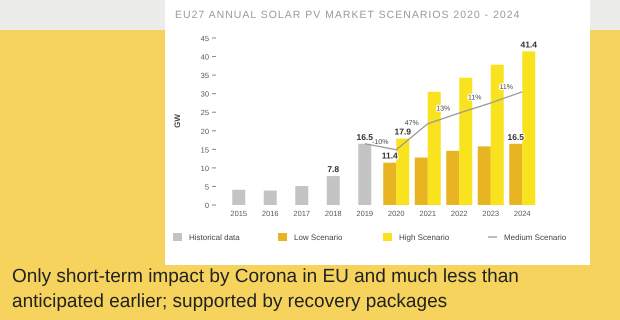 The image size is (620, 320). What do you see at coordinates (529, 44) in the screenshot?
I see `data-label: 41.4` at bounding box center [529, 44].